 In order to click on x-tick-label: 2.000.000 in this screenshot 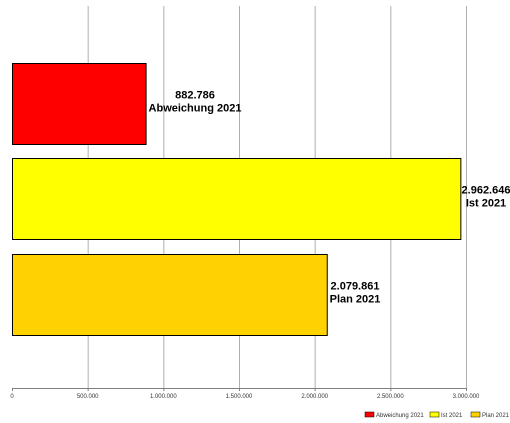, I will do `click(314, 397)`.